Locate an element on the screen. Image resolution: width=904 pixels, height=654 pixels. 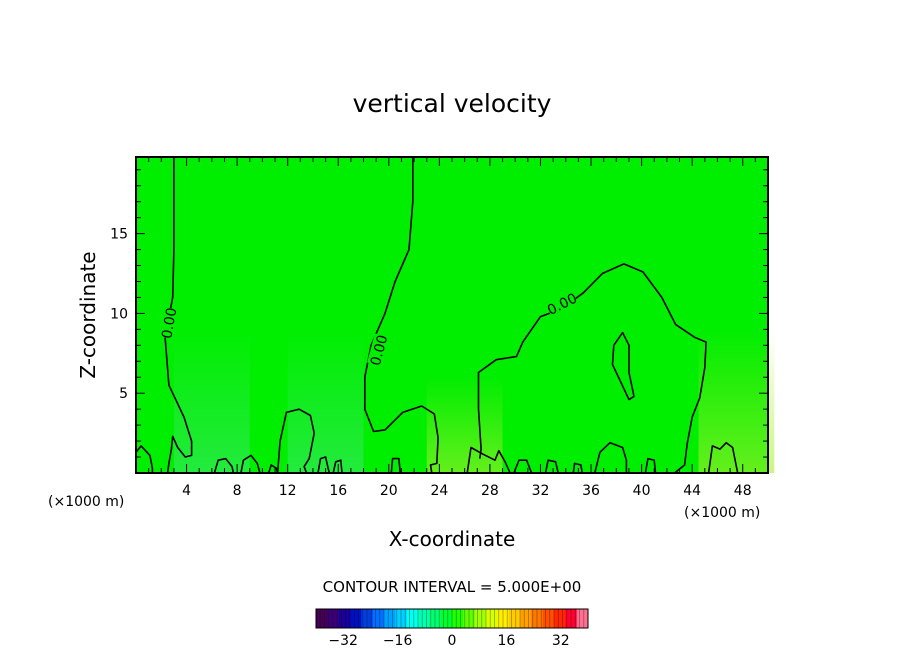
x-tick-label: 32 is located at coordinates (541, 491).